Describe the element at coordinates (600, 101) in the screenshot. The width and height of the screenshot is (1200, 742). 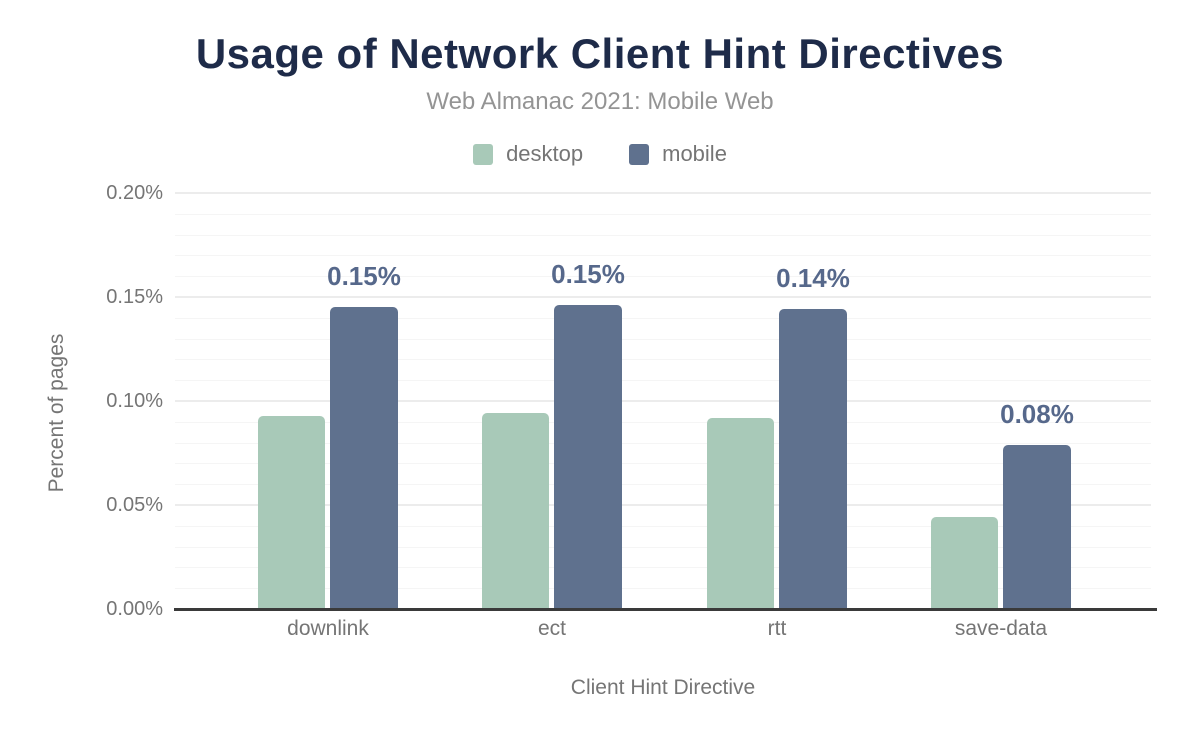
I see `chart-subtitle: Web Almanac 2021: Mobile Web` at that location.